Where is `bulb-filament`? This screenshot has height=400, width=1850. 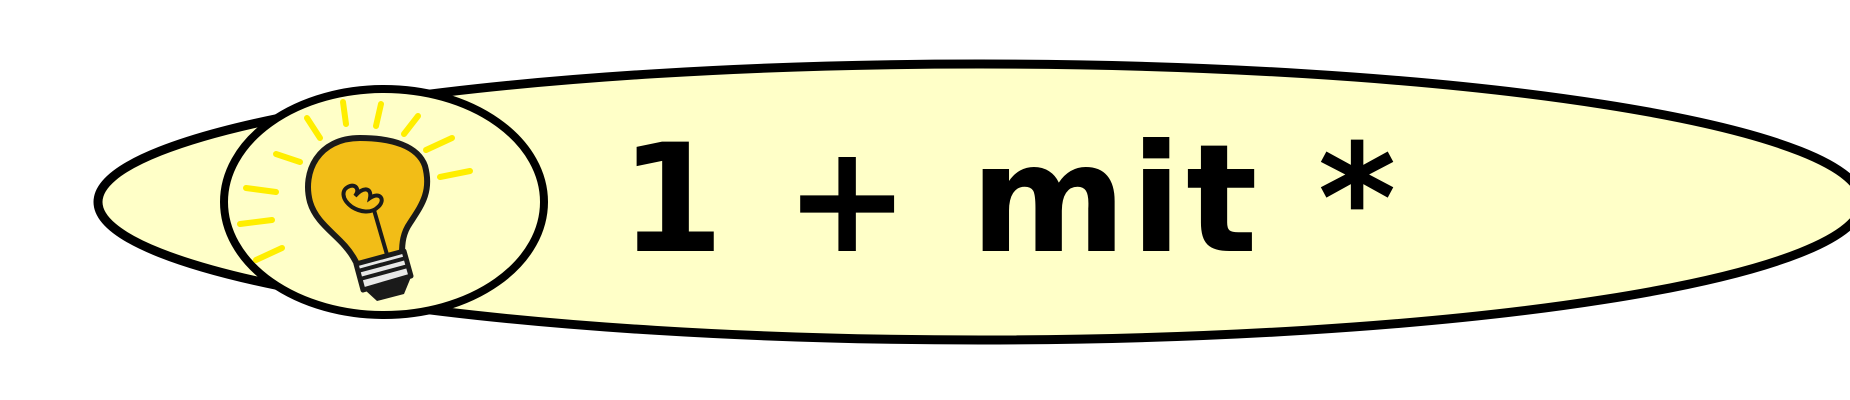 bulb-filament is located at coordinates (362, 198).